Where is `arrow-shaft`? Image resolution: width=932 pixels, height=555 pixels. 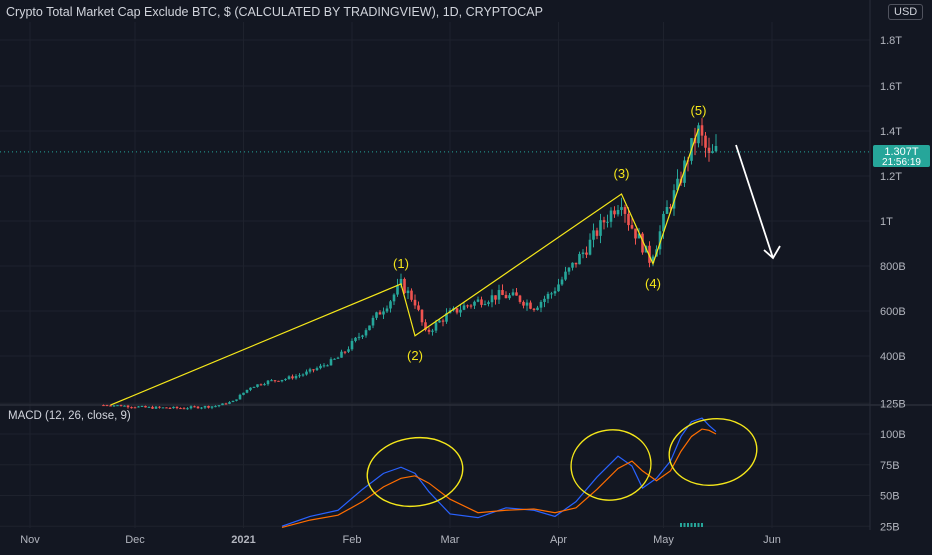 arrow-shaft is located at coordinates (754, 201).